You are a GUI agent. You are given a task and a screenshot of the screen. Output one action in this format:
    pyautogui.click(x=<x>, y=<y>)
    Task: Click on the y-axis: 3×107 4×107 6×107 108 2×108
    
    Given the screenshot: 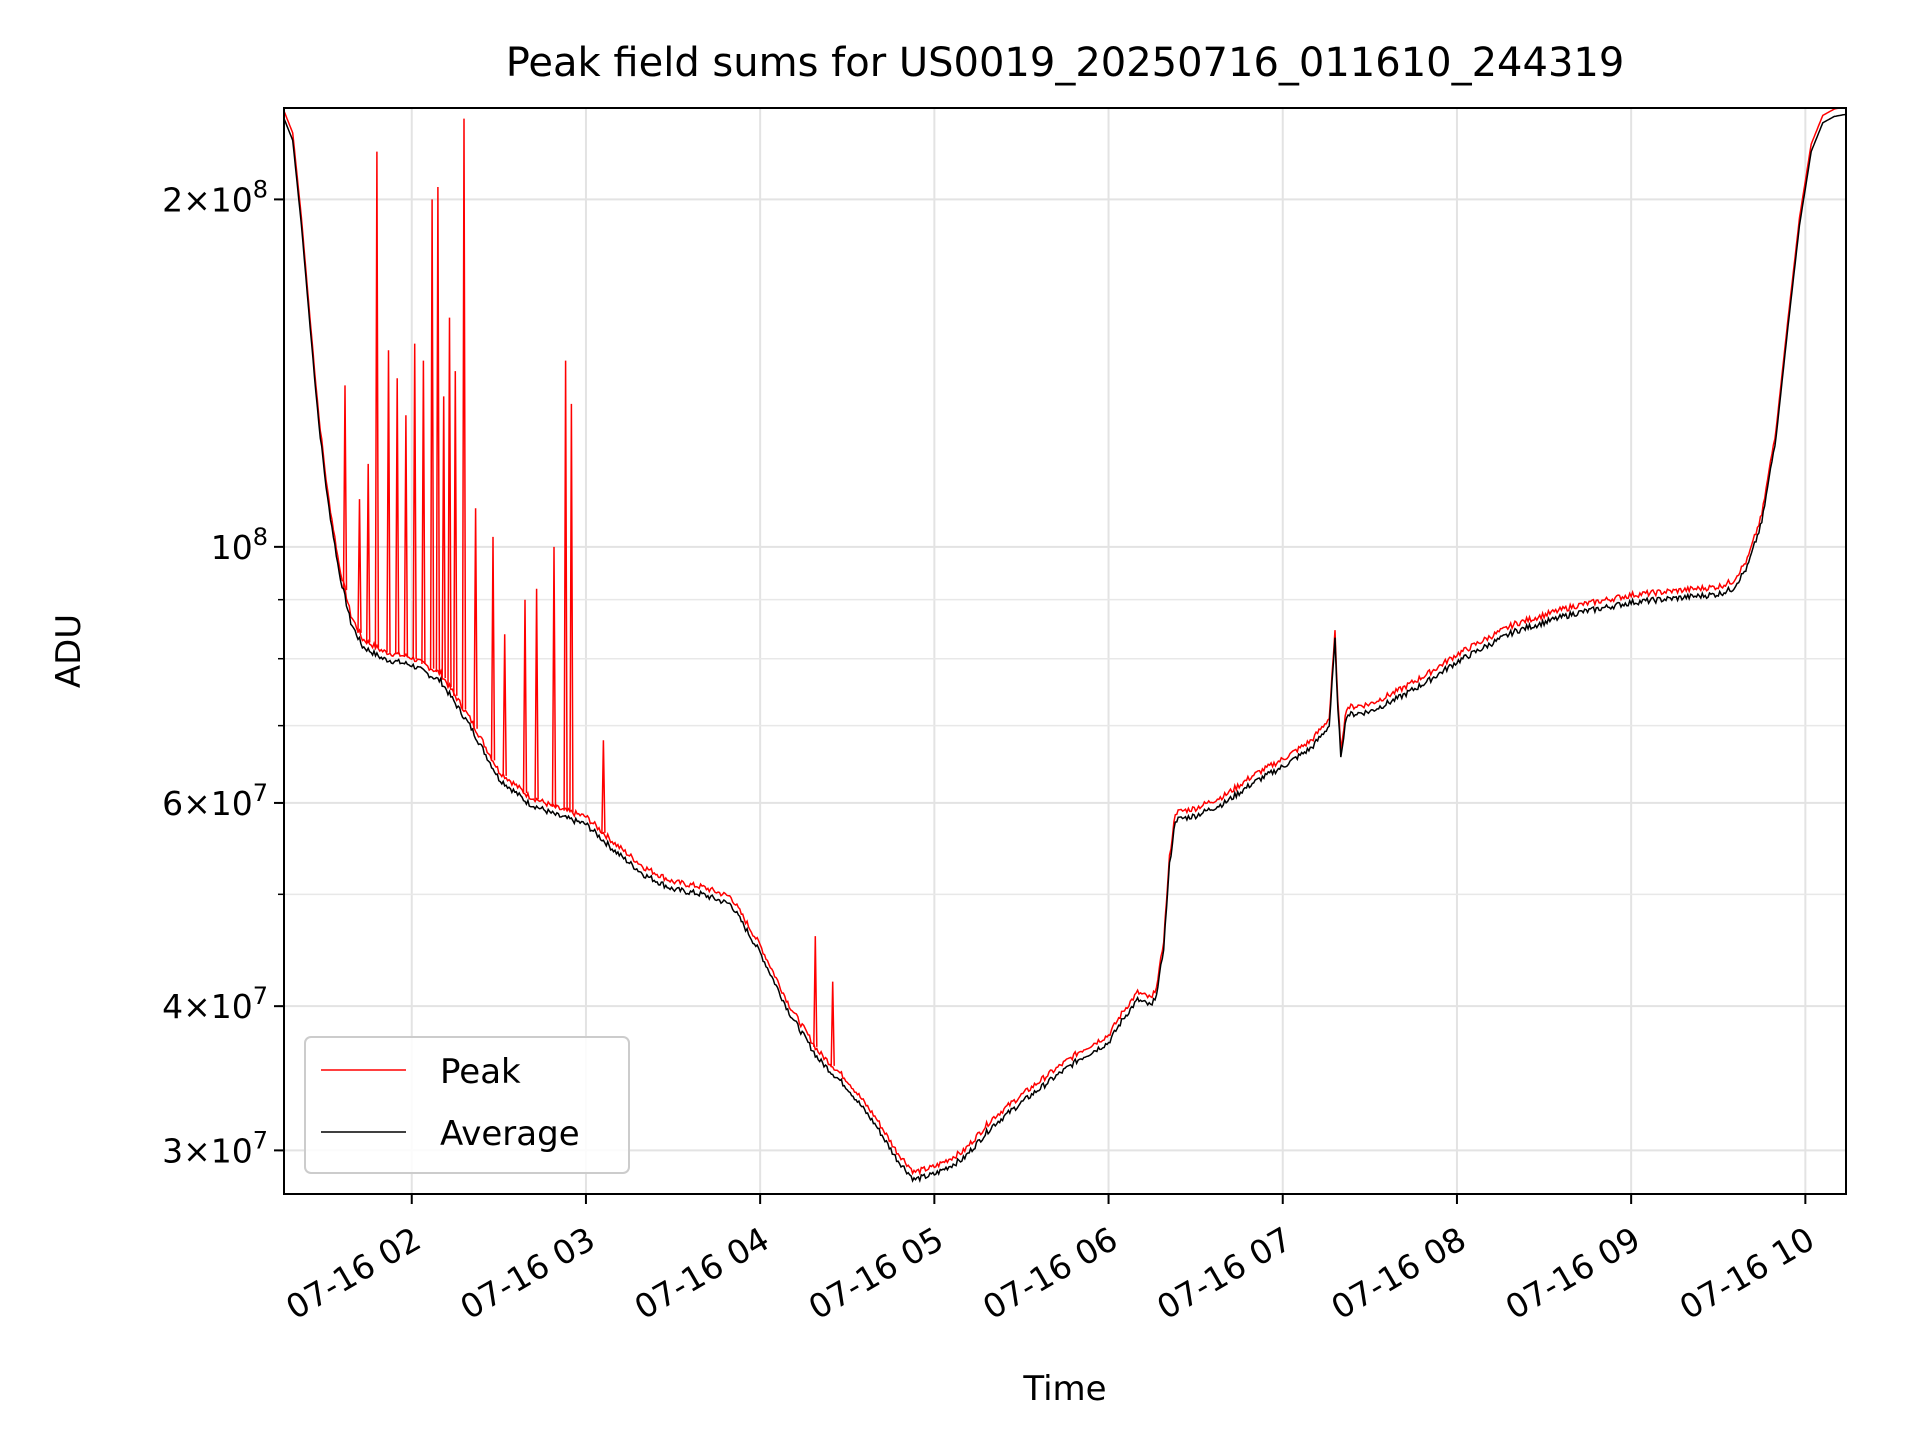 What is the action you would take?
    pyautogui.click(x=223, y=672)
    